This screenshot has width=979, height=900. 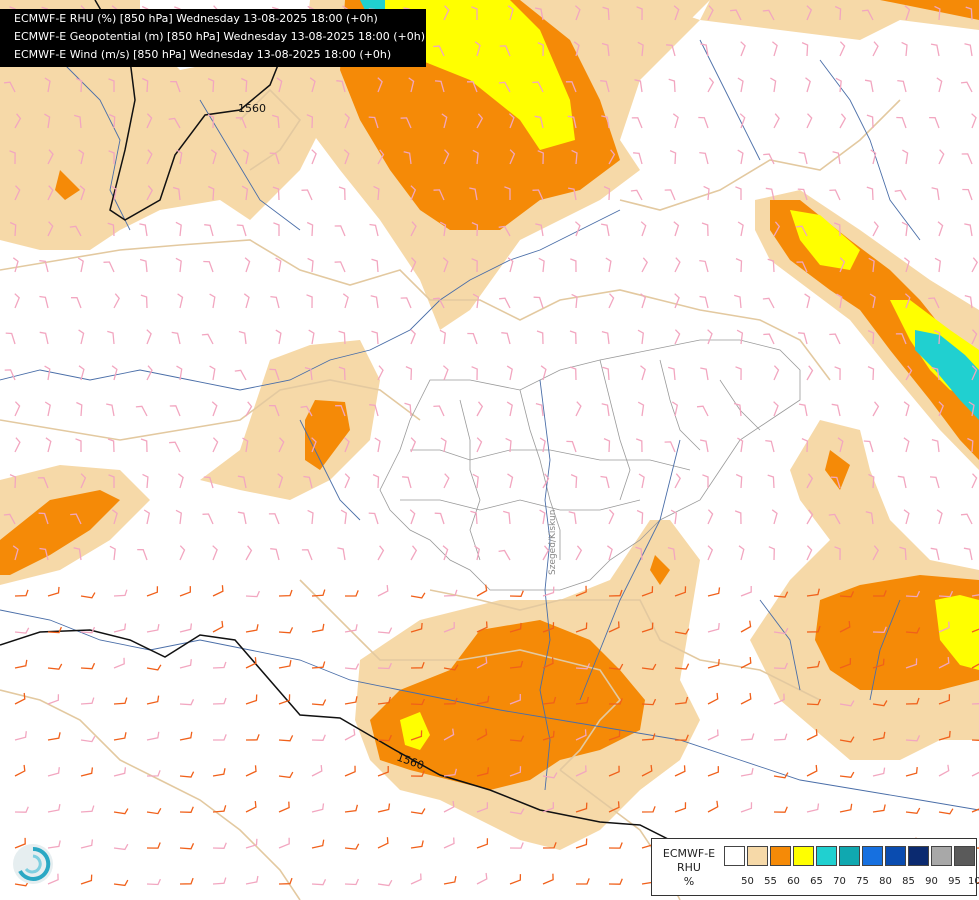 I want to click on legend-title-variable: RHU, so click(x=689, y=867).